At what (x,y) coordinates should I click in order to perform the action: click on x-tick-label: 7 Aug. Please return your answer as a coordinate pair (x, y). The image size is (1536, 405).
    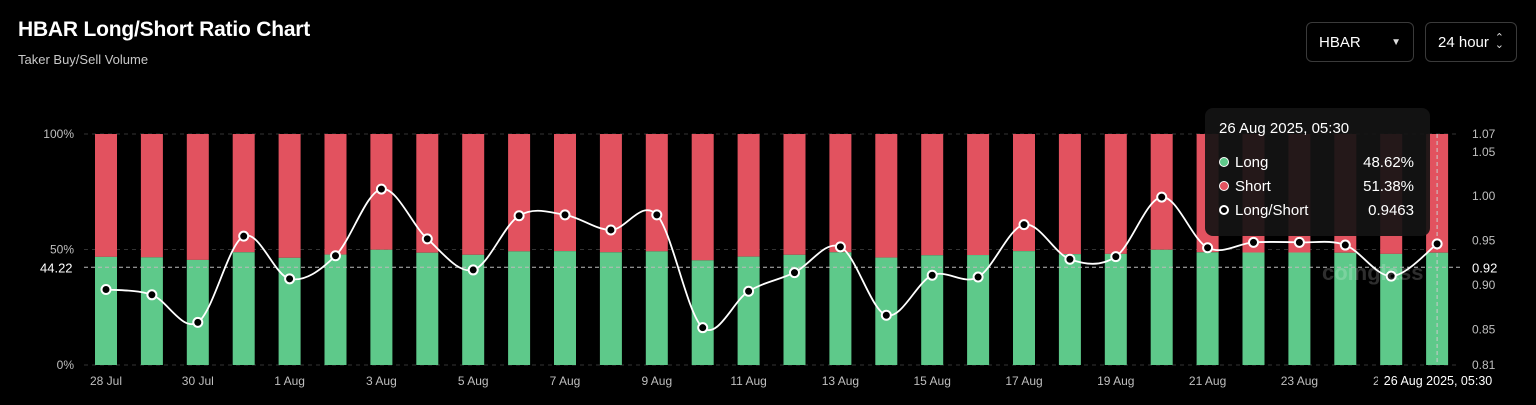
    Looking at the image, I should click on (565, 381).